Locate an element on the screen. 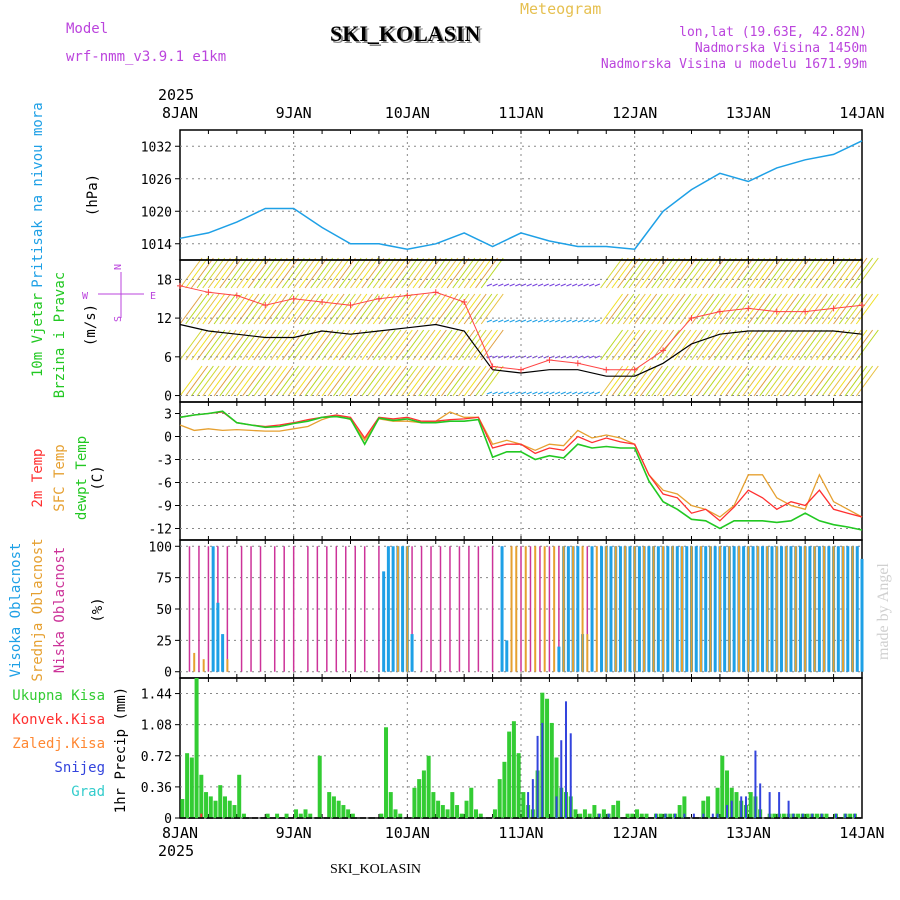  x-tick-label-top: 11JAN is located at coordinates (520, 113).